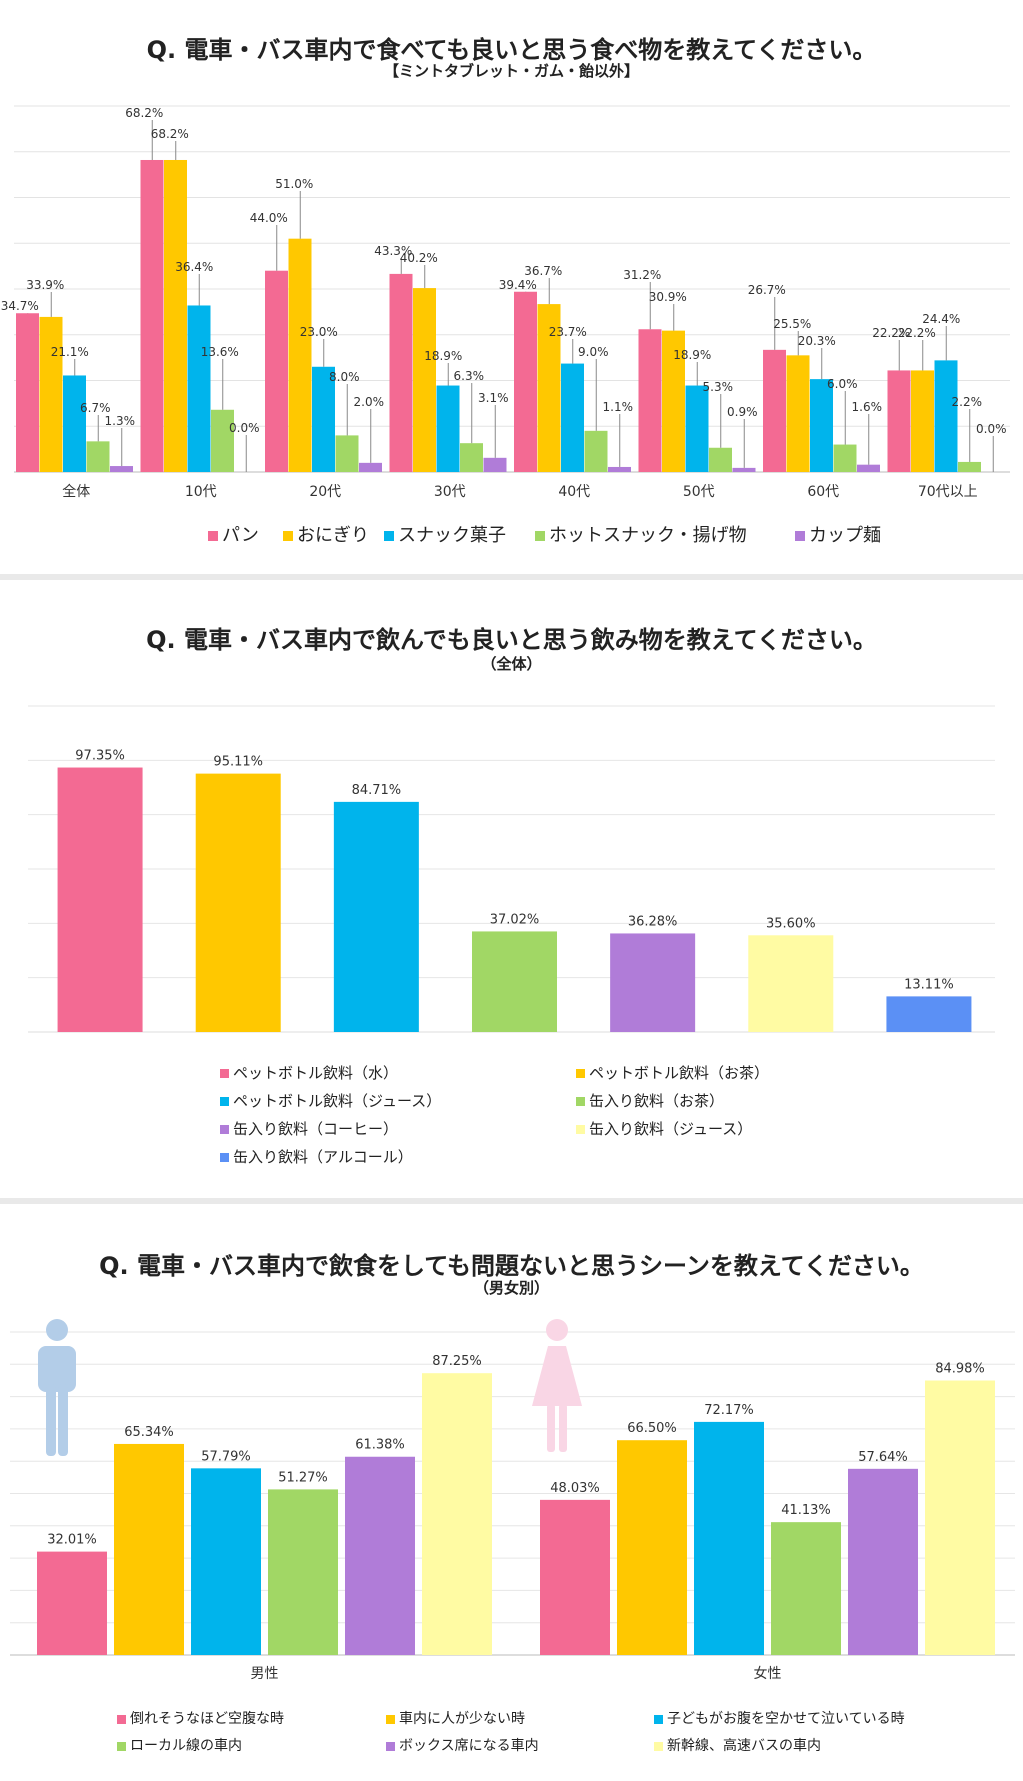 Image resolution: width=1023 pixels, height=1781 pixels. What do you see at coordinates (220, 352) in the screenshot?
I see `data-label: 13.6%` at bounding box center [220, 352].